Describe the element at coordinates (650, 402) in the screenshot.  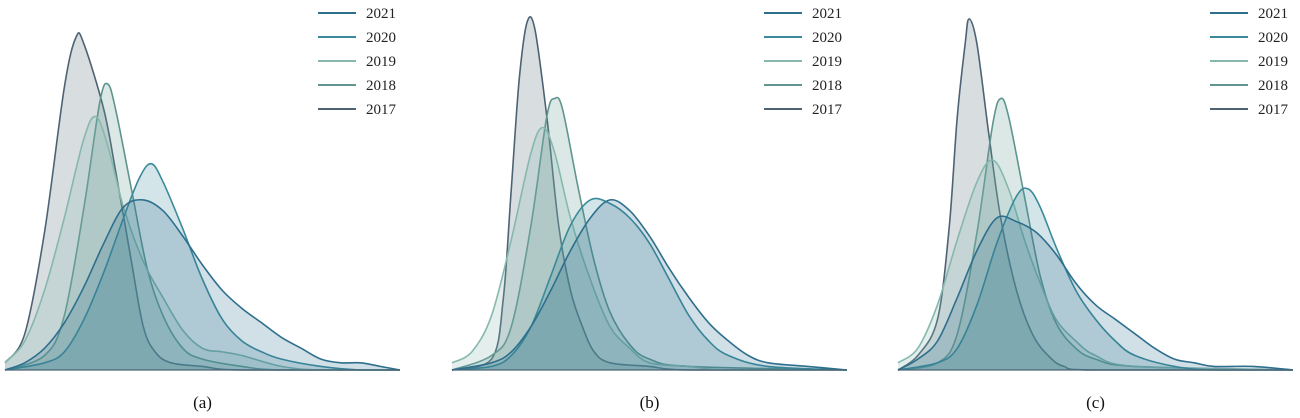
I see `panel-caption: (b)` at that location.